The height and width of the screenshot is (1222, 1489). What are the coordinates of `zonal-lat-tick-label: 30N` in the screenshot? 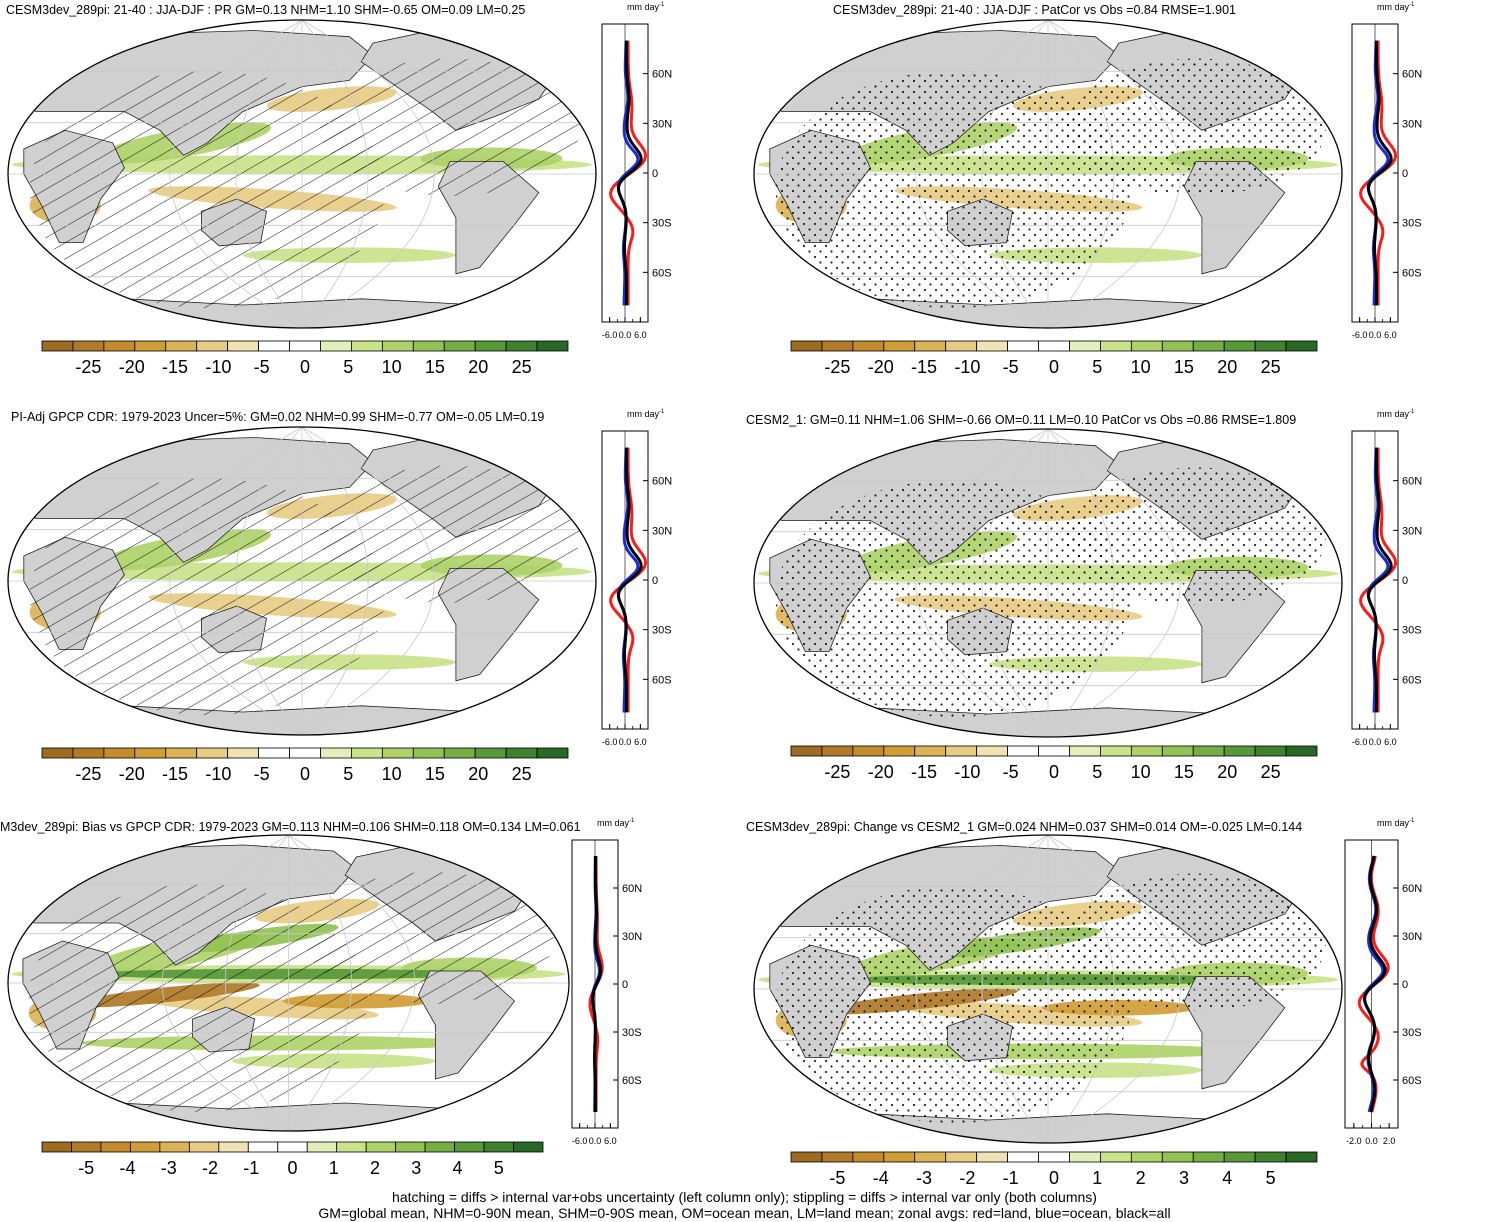 It's located at (1412, 124).